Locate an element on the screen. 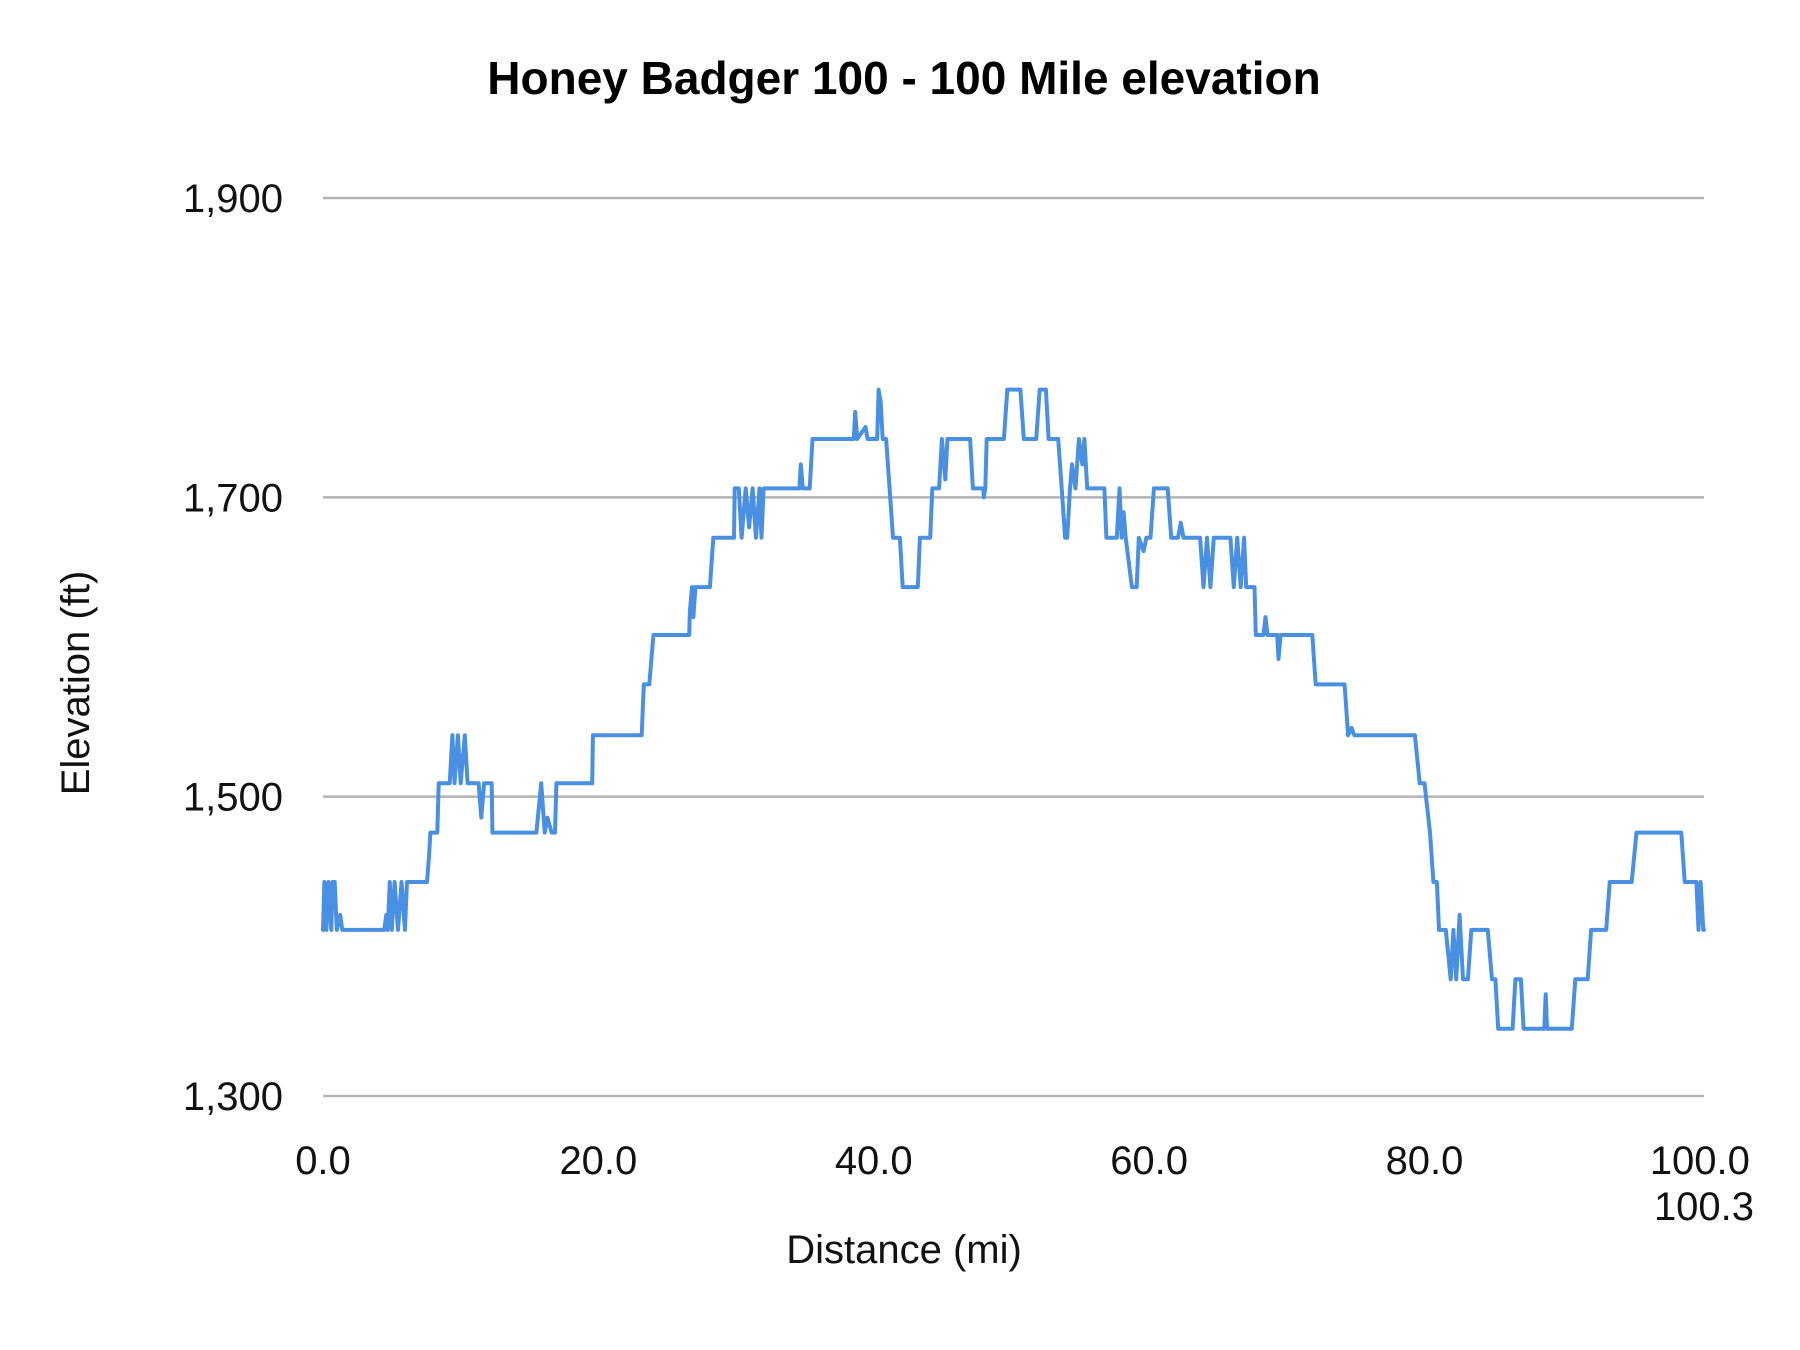  x-tick-label: 100.0 is located at coordinates (1700, 1161).